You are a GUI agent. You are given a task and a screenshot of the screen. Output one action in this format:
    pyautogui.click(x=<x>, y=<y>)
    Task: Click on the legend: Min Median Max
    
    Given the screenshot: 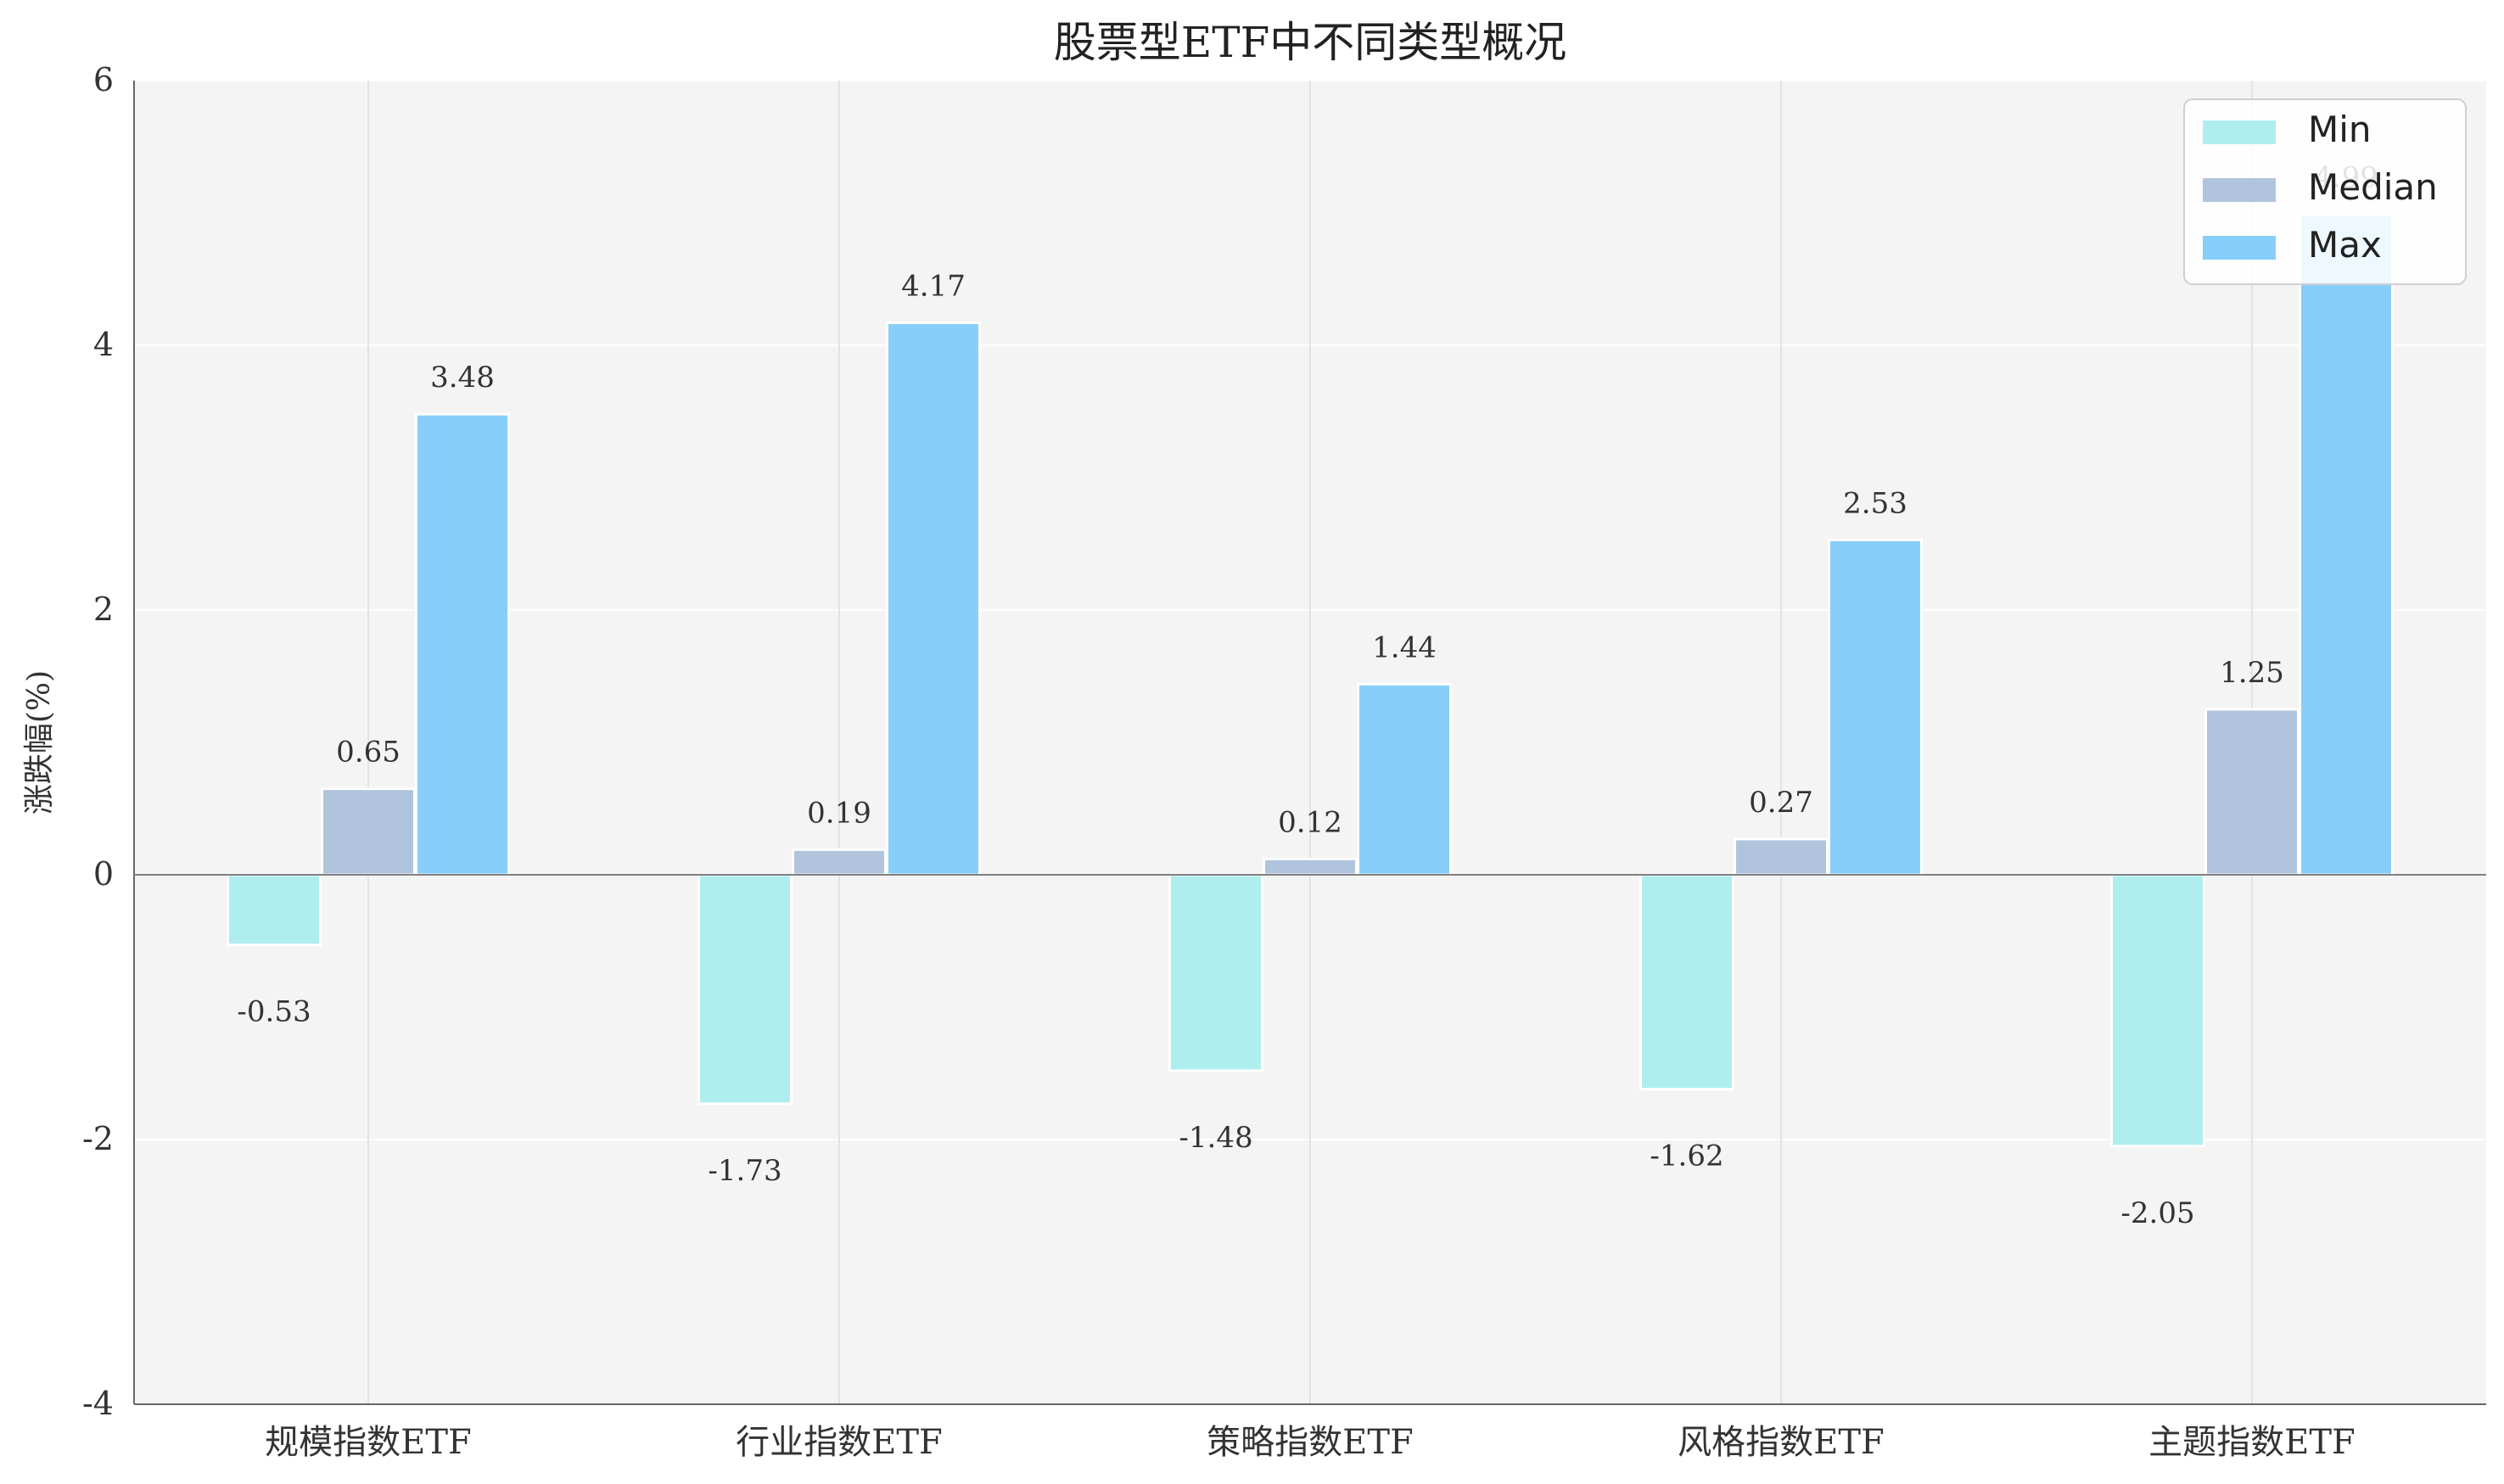 What is the action you would take?
    pyautogui.click(x=2325, y=192)
    